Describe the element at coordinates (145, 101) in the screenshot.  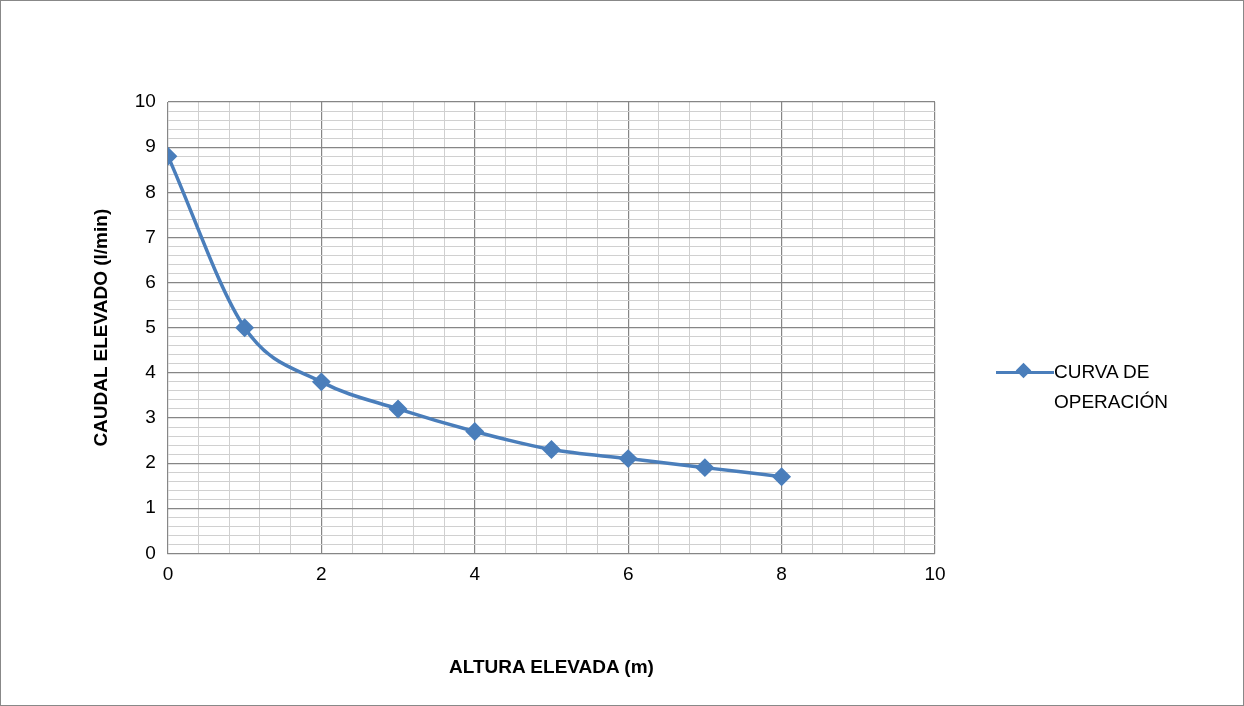
I see `y-tick-label: 10` at that location.